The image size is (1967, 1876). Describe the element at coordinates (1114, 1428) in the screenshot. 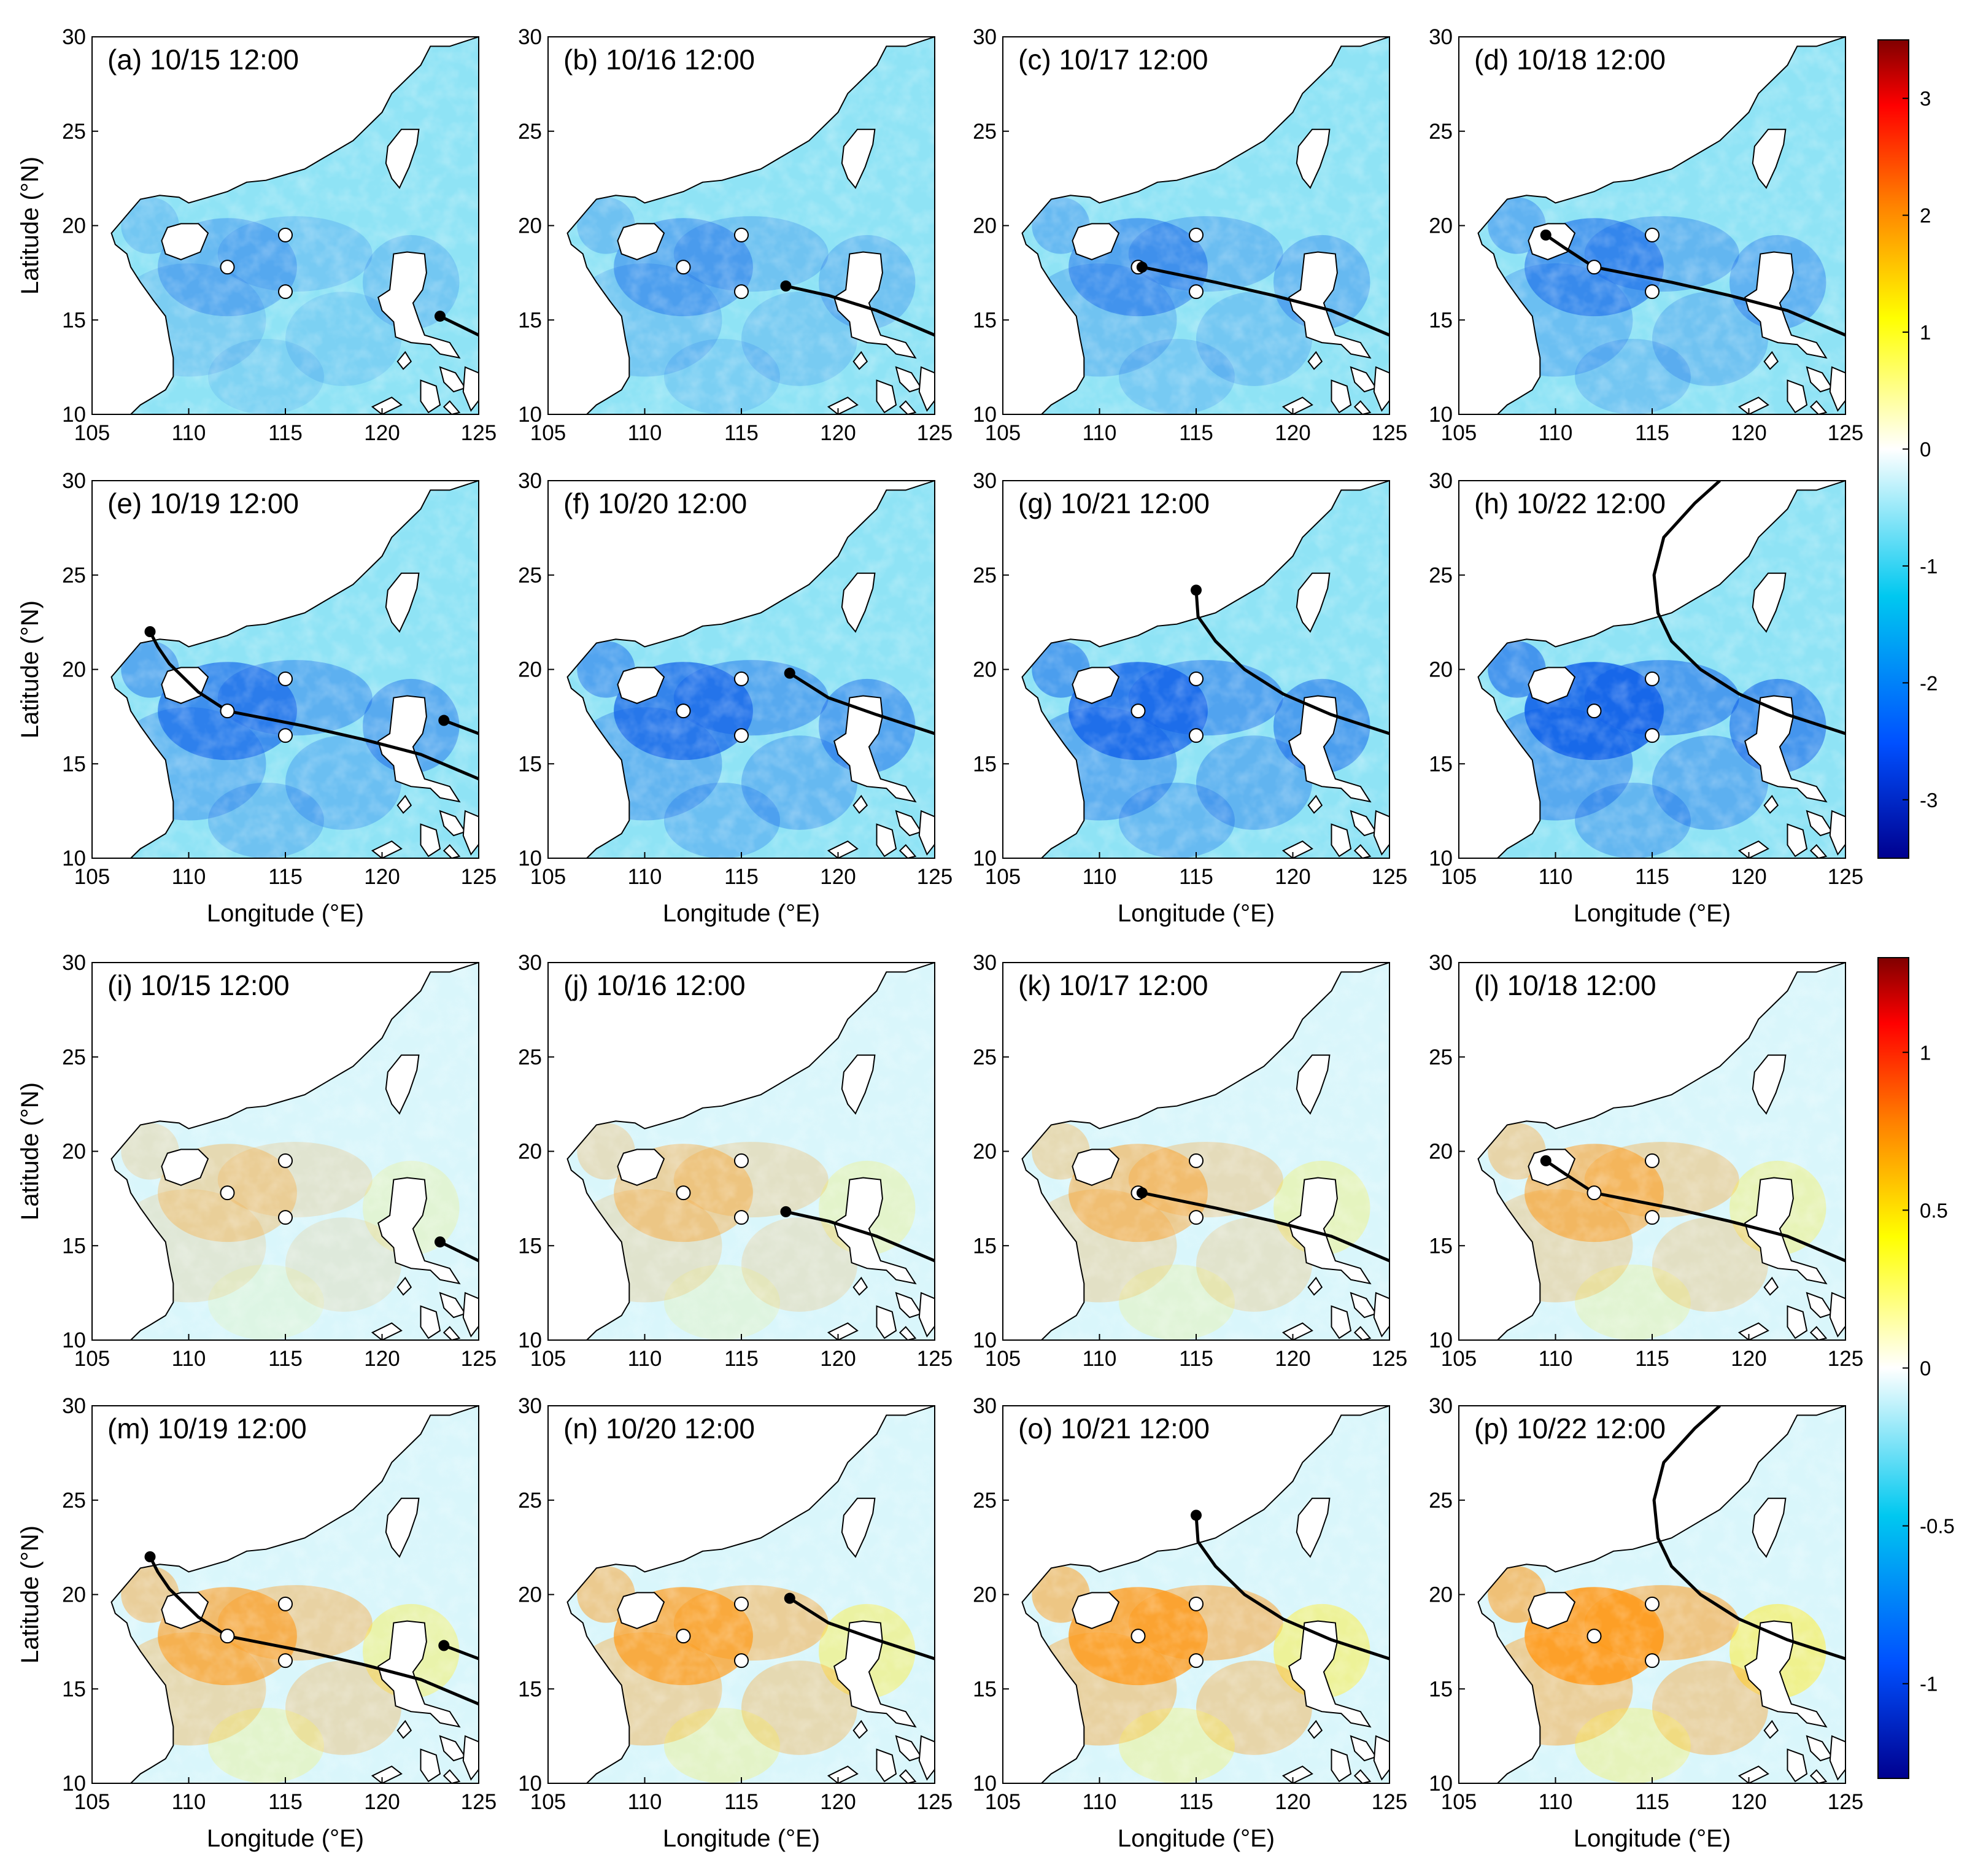

I see `panel-label: (o) 10/21 12:00` at that location.